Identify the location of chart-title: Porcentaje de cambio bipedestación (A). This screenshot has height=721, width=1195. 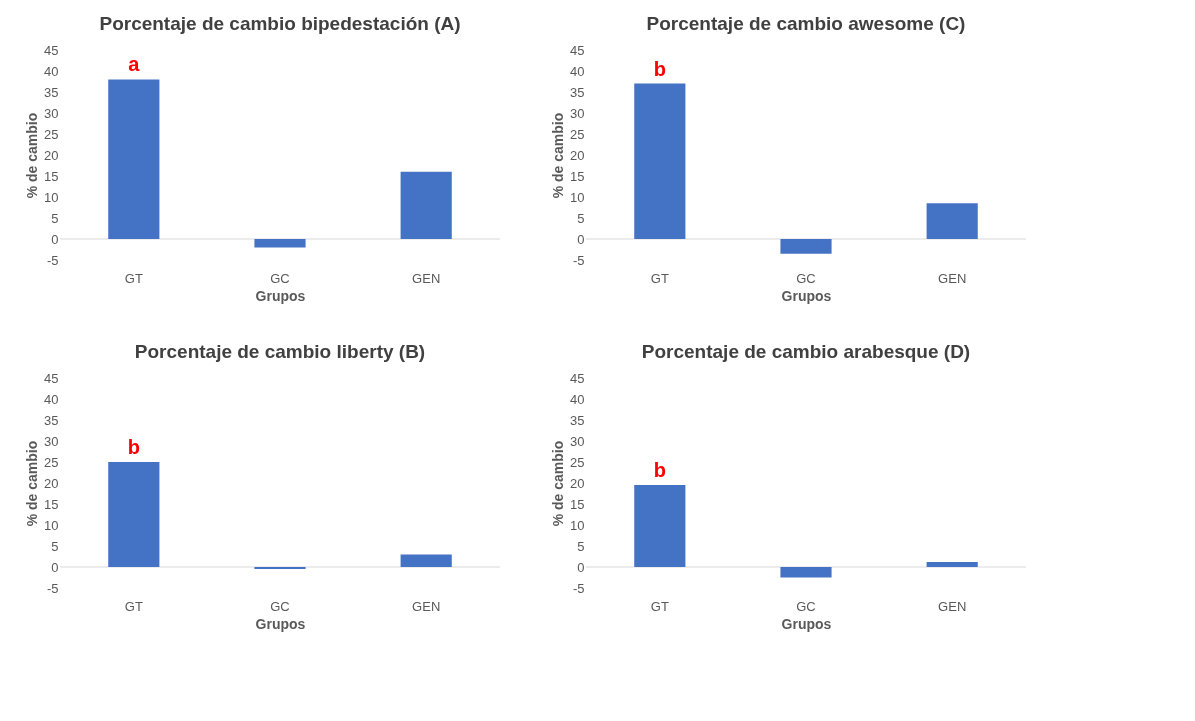
(280, 23).